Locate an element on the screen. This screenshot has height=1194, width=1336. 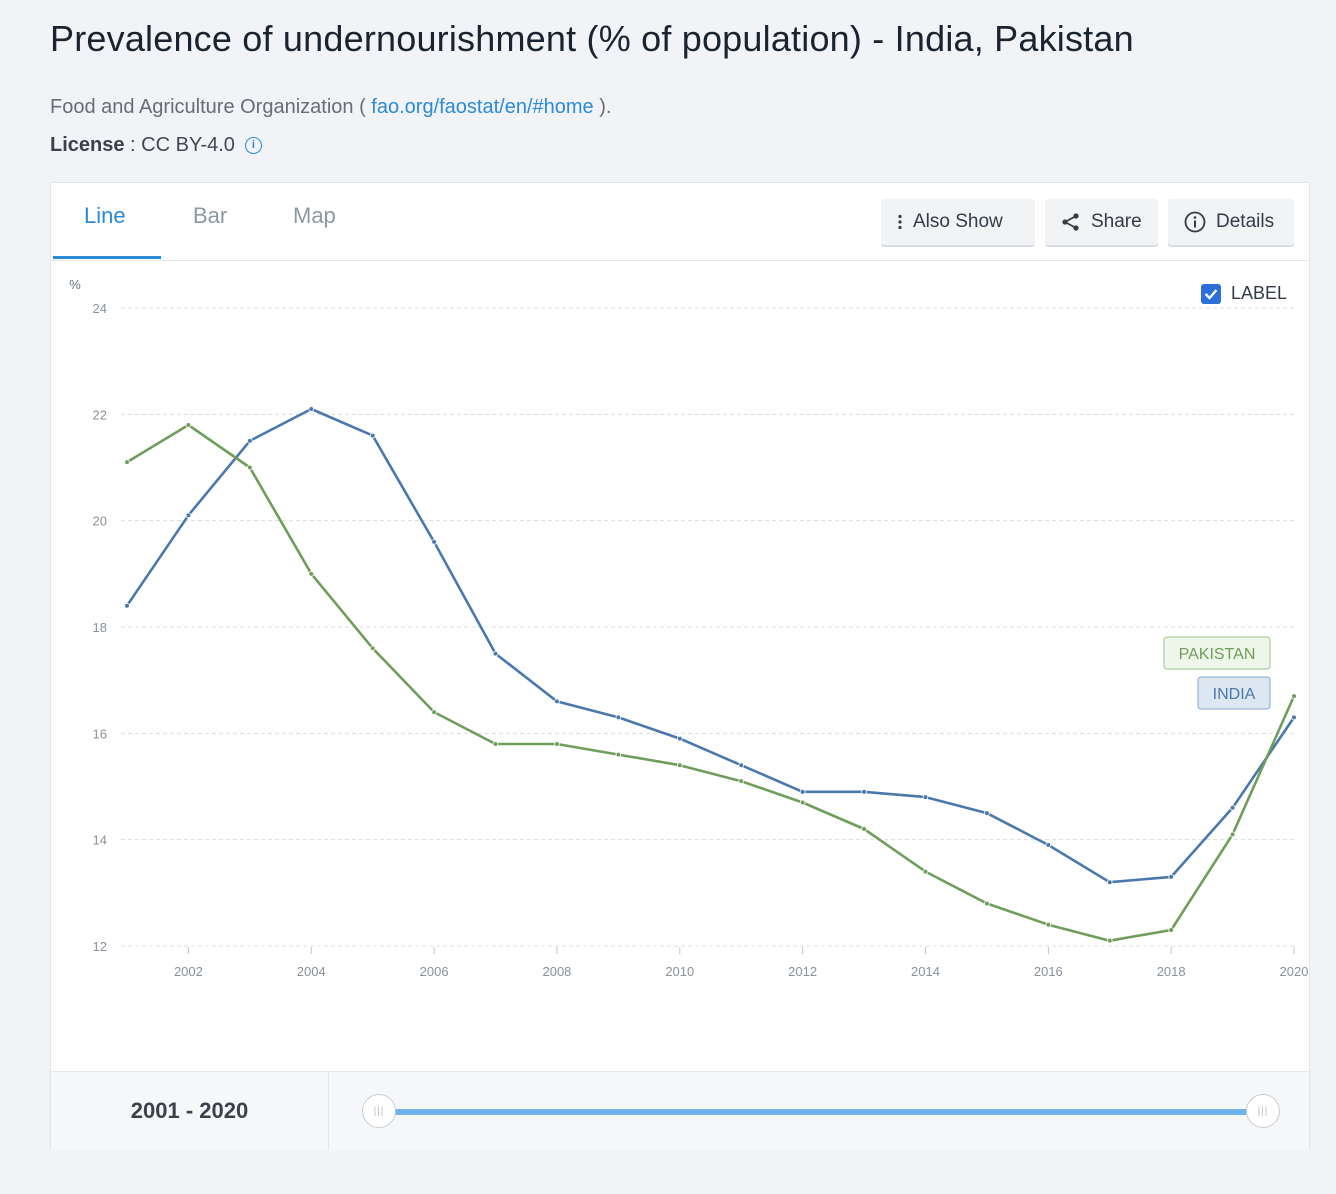
tab-bar: Bar is located at coordinates (210, 215).